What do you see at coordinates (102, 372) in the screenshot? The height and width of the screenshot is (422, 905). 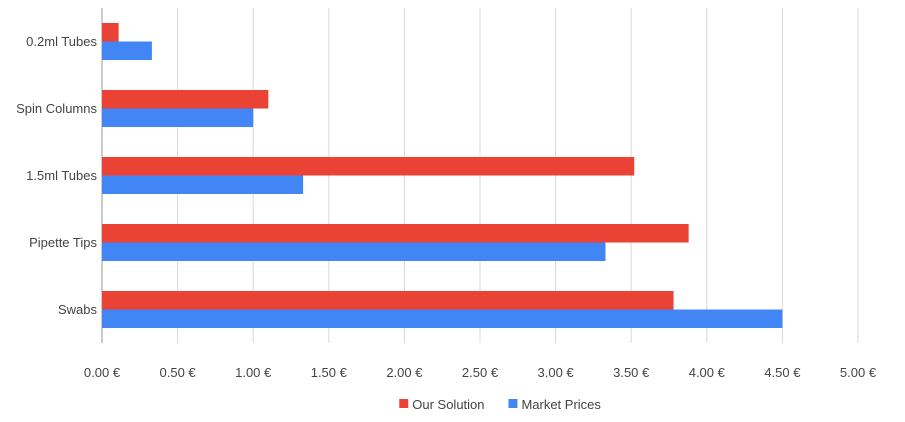 I see `x-tick-label: 0.00 €` at bounding box center [102, 372].